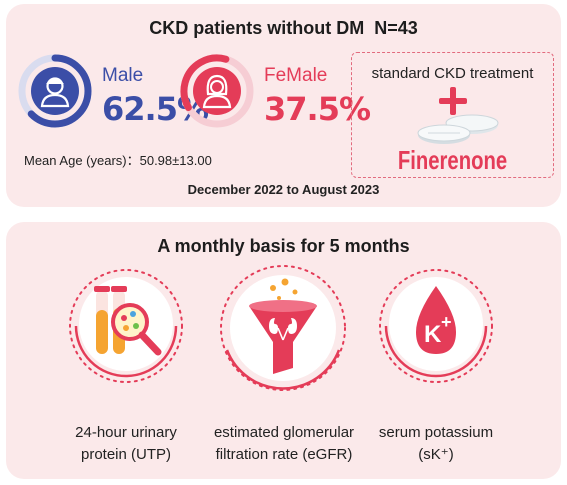 Image resolution: width=567 pixels, height=485 pixels. I want to click on sk-label: serum potassium (sK⁺), so click(436, 443).